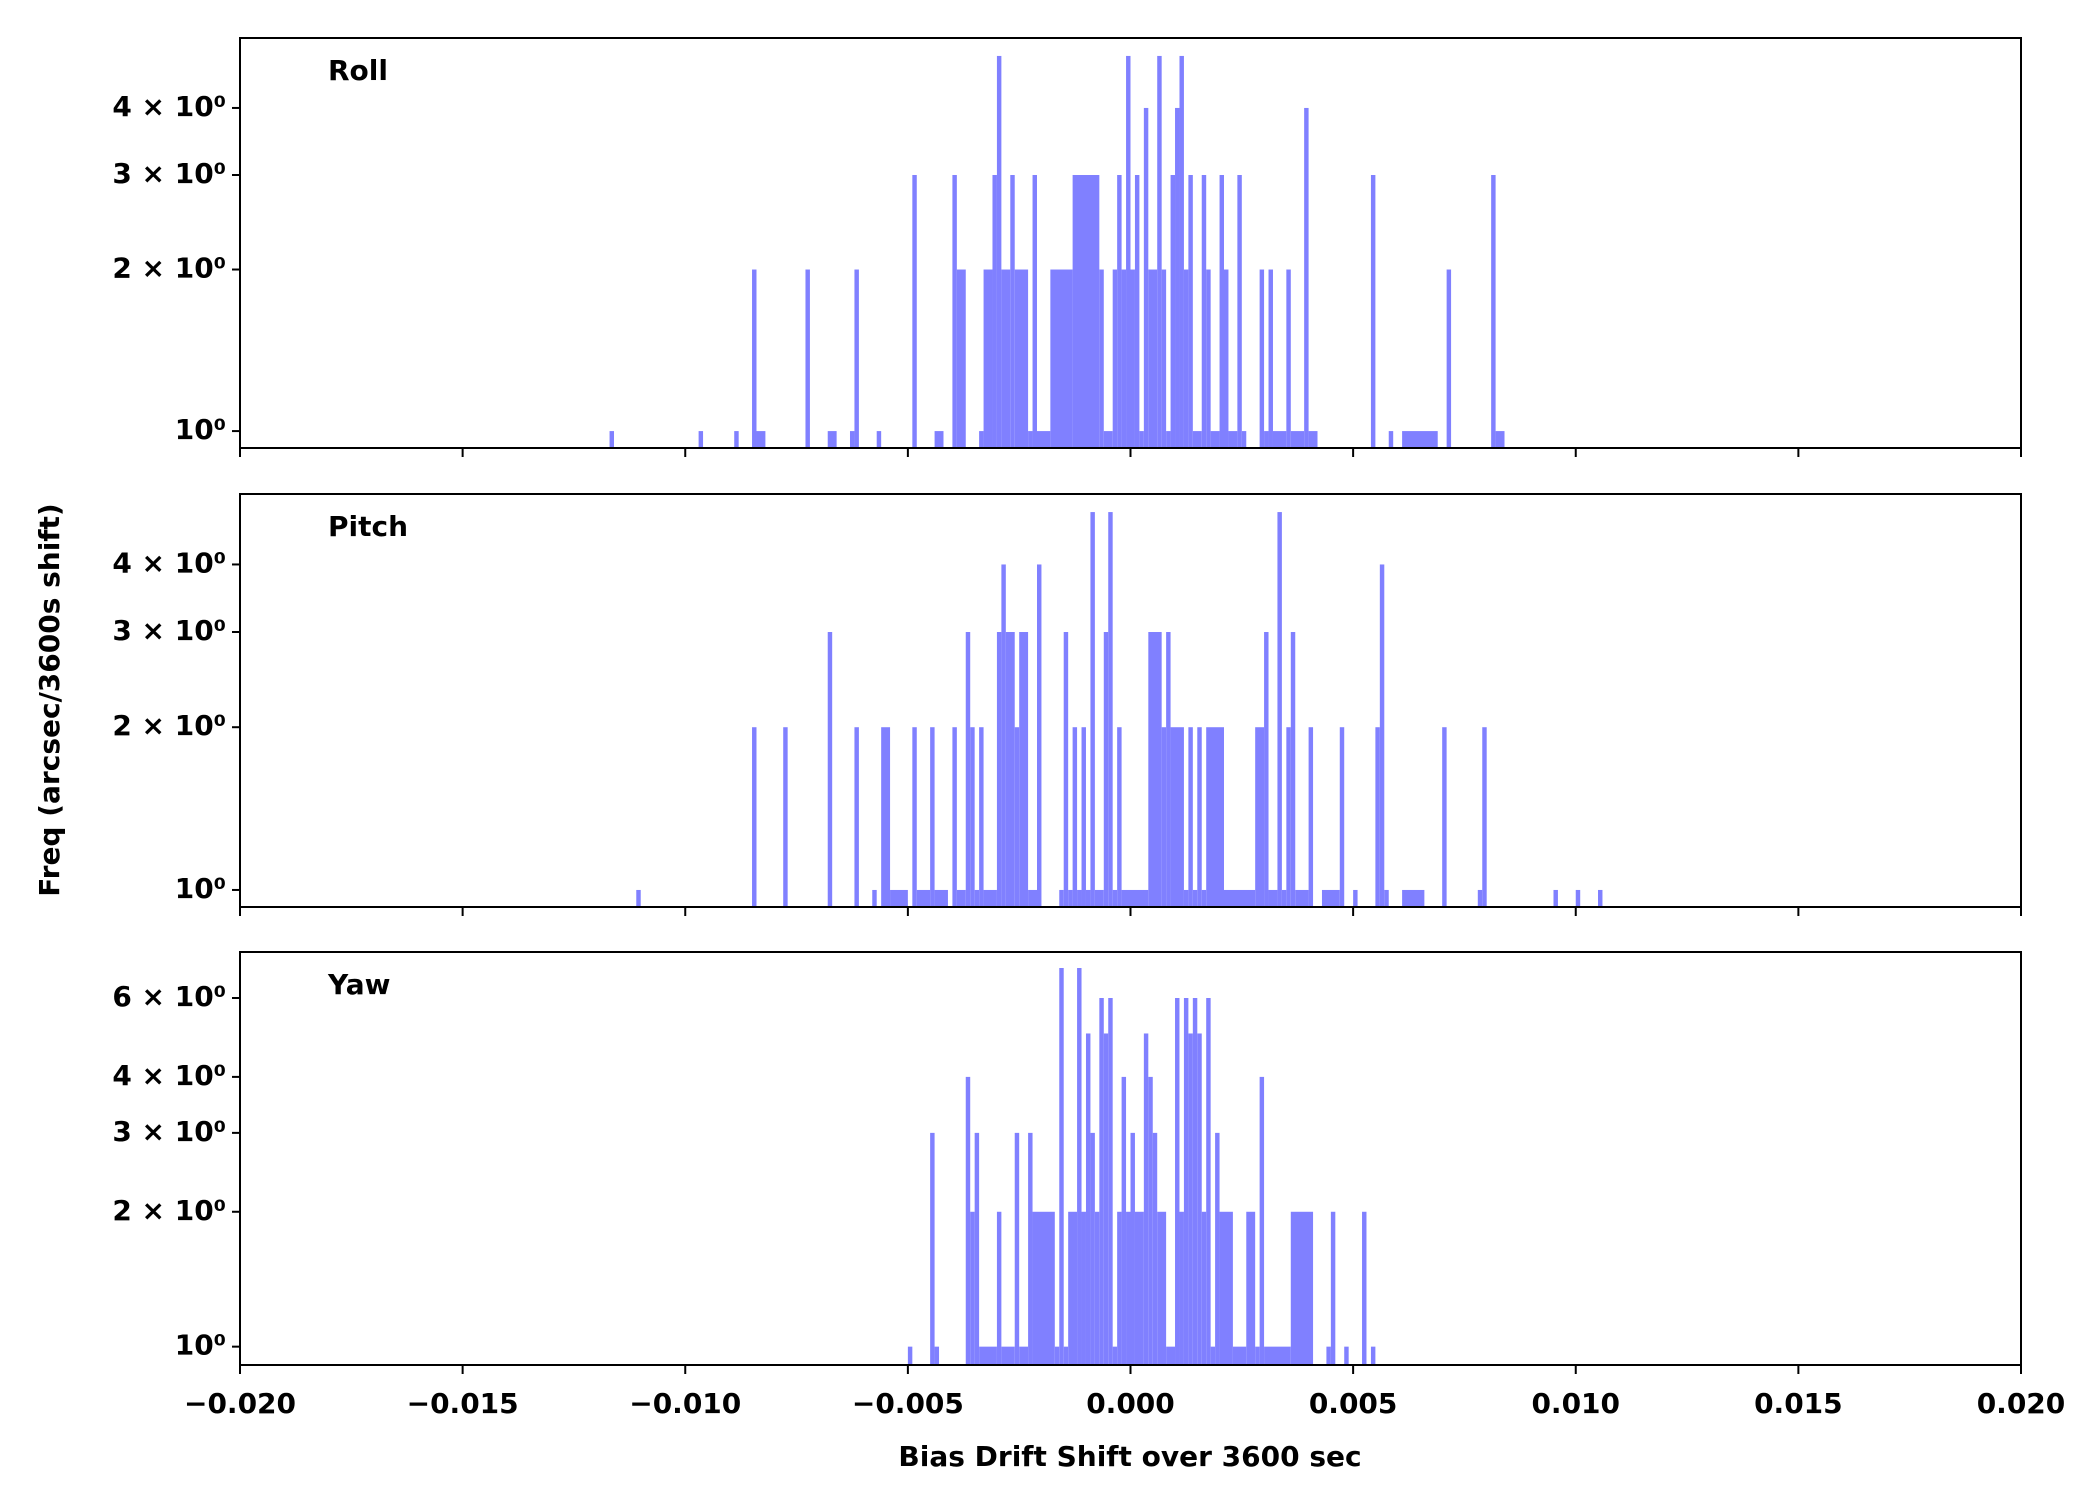 The width and height of the screenshot is (2100, 1500). Describe the element at coordinates (240, 1403) in the screenshot. I see `x-tick-label: −0.020` at that location.